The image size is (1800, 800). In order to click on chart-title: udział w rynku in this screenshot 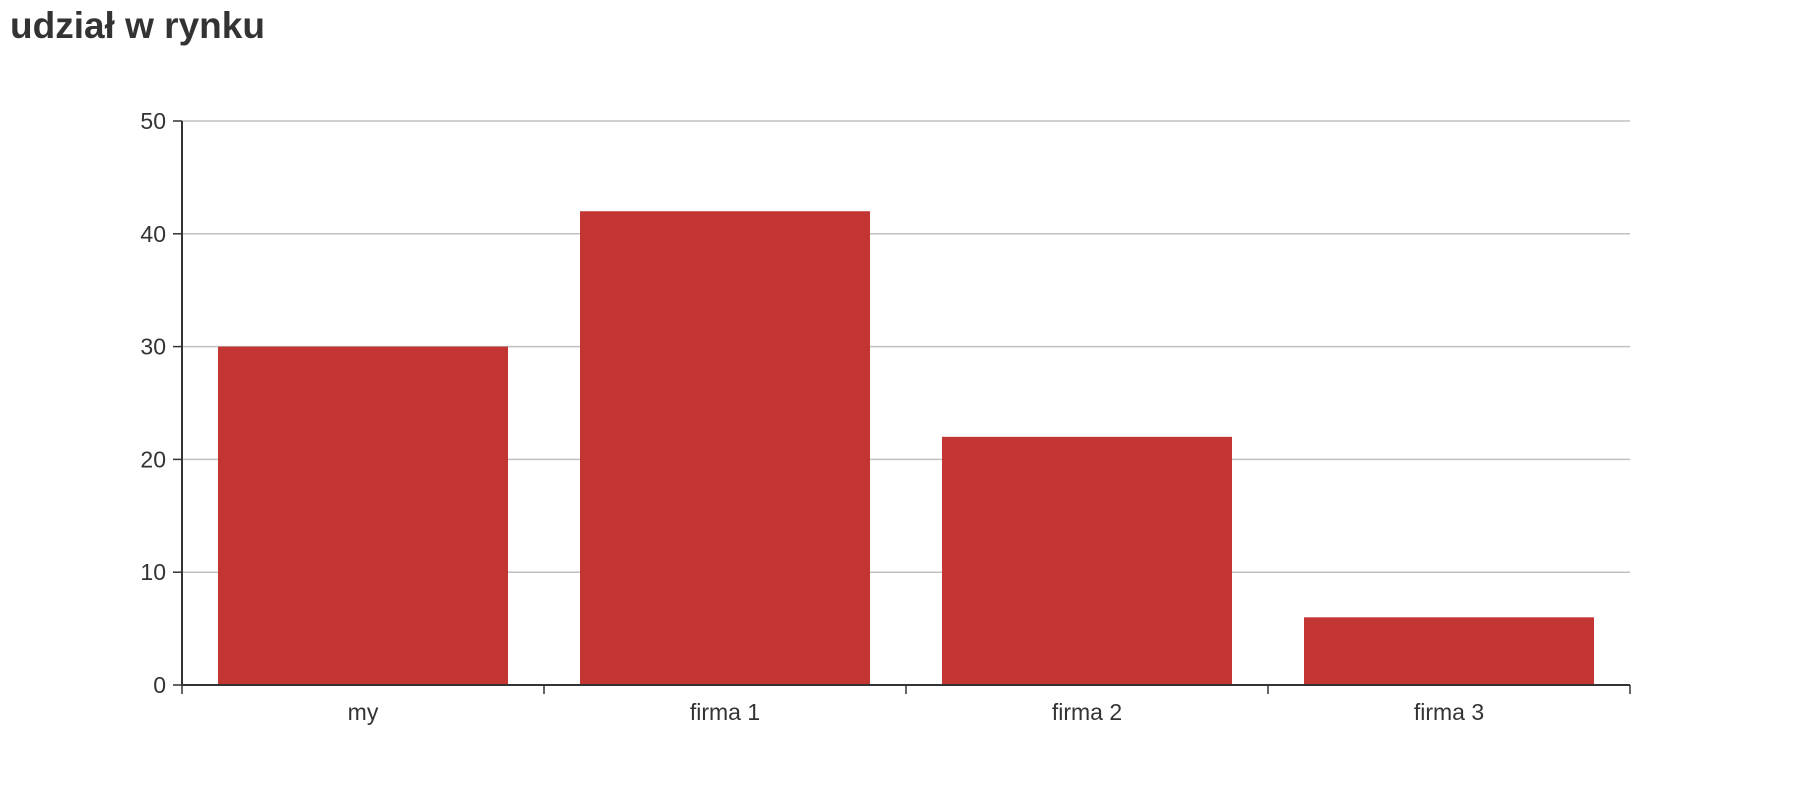, I will do `click(137, 25)`.